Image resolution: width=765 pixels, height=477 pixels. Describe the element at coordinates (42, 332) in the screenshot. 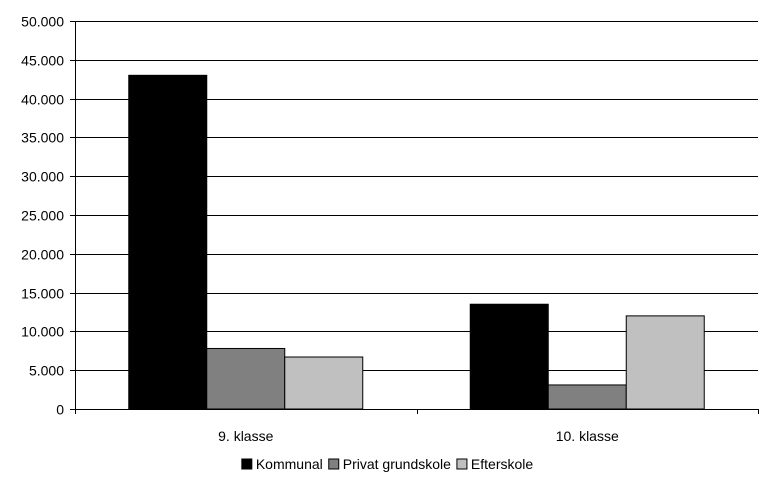

I see `y-tick-label: 10.000` at that location.